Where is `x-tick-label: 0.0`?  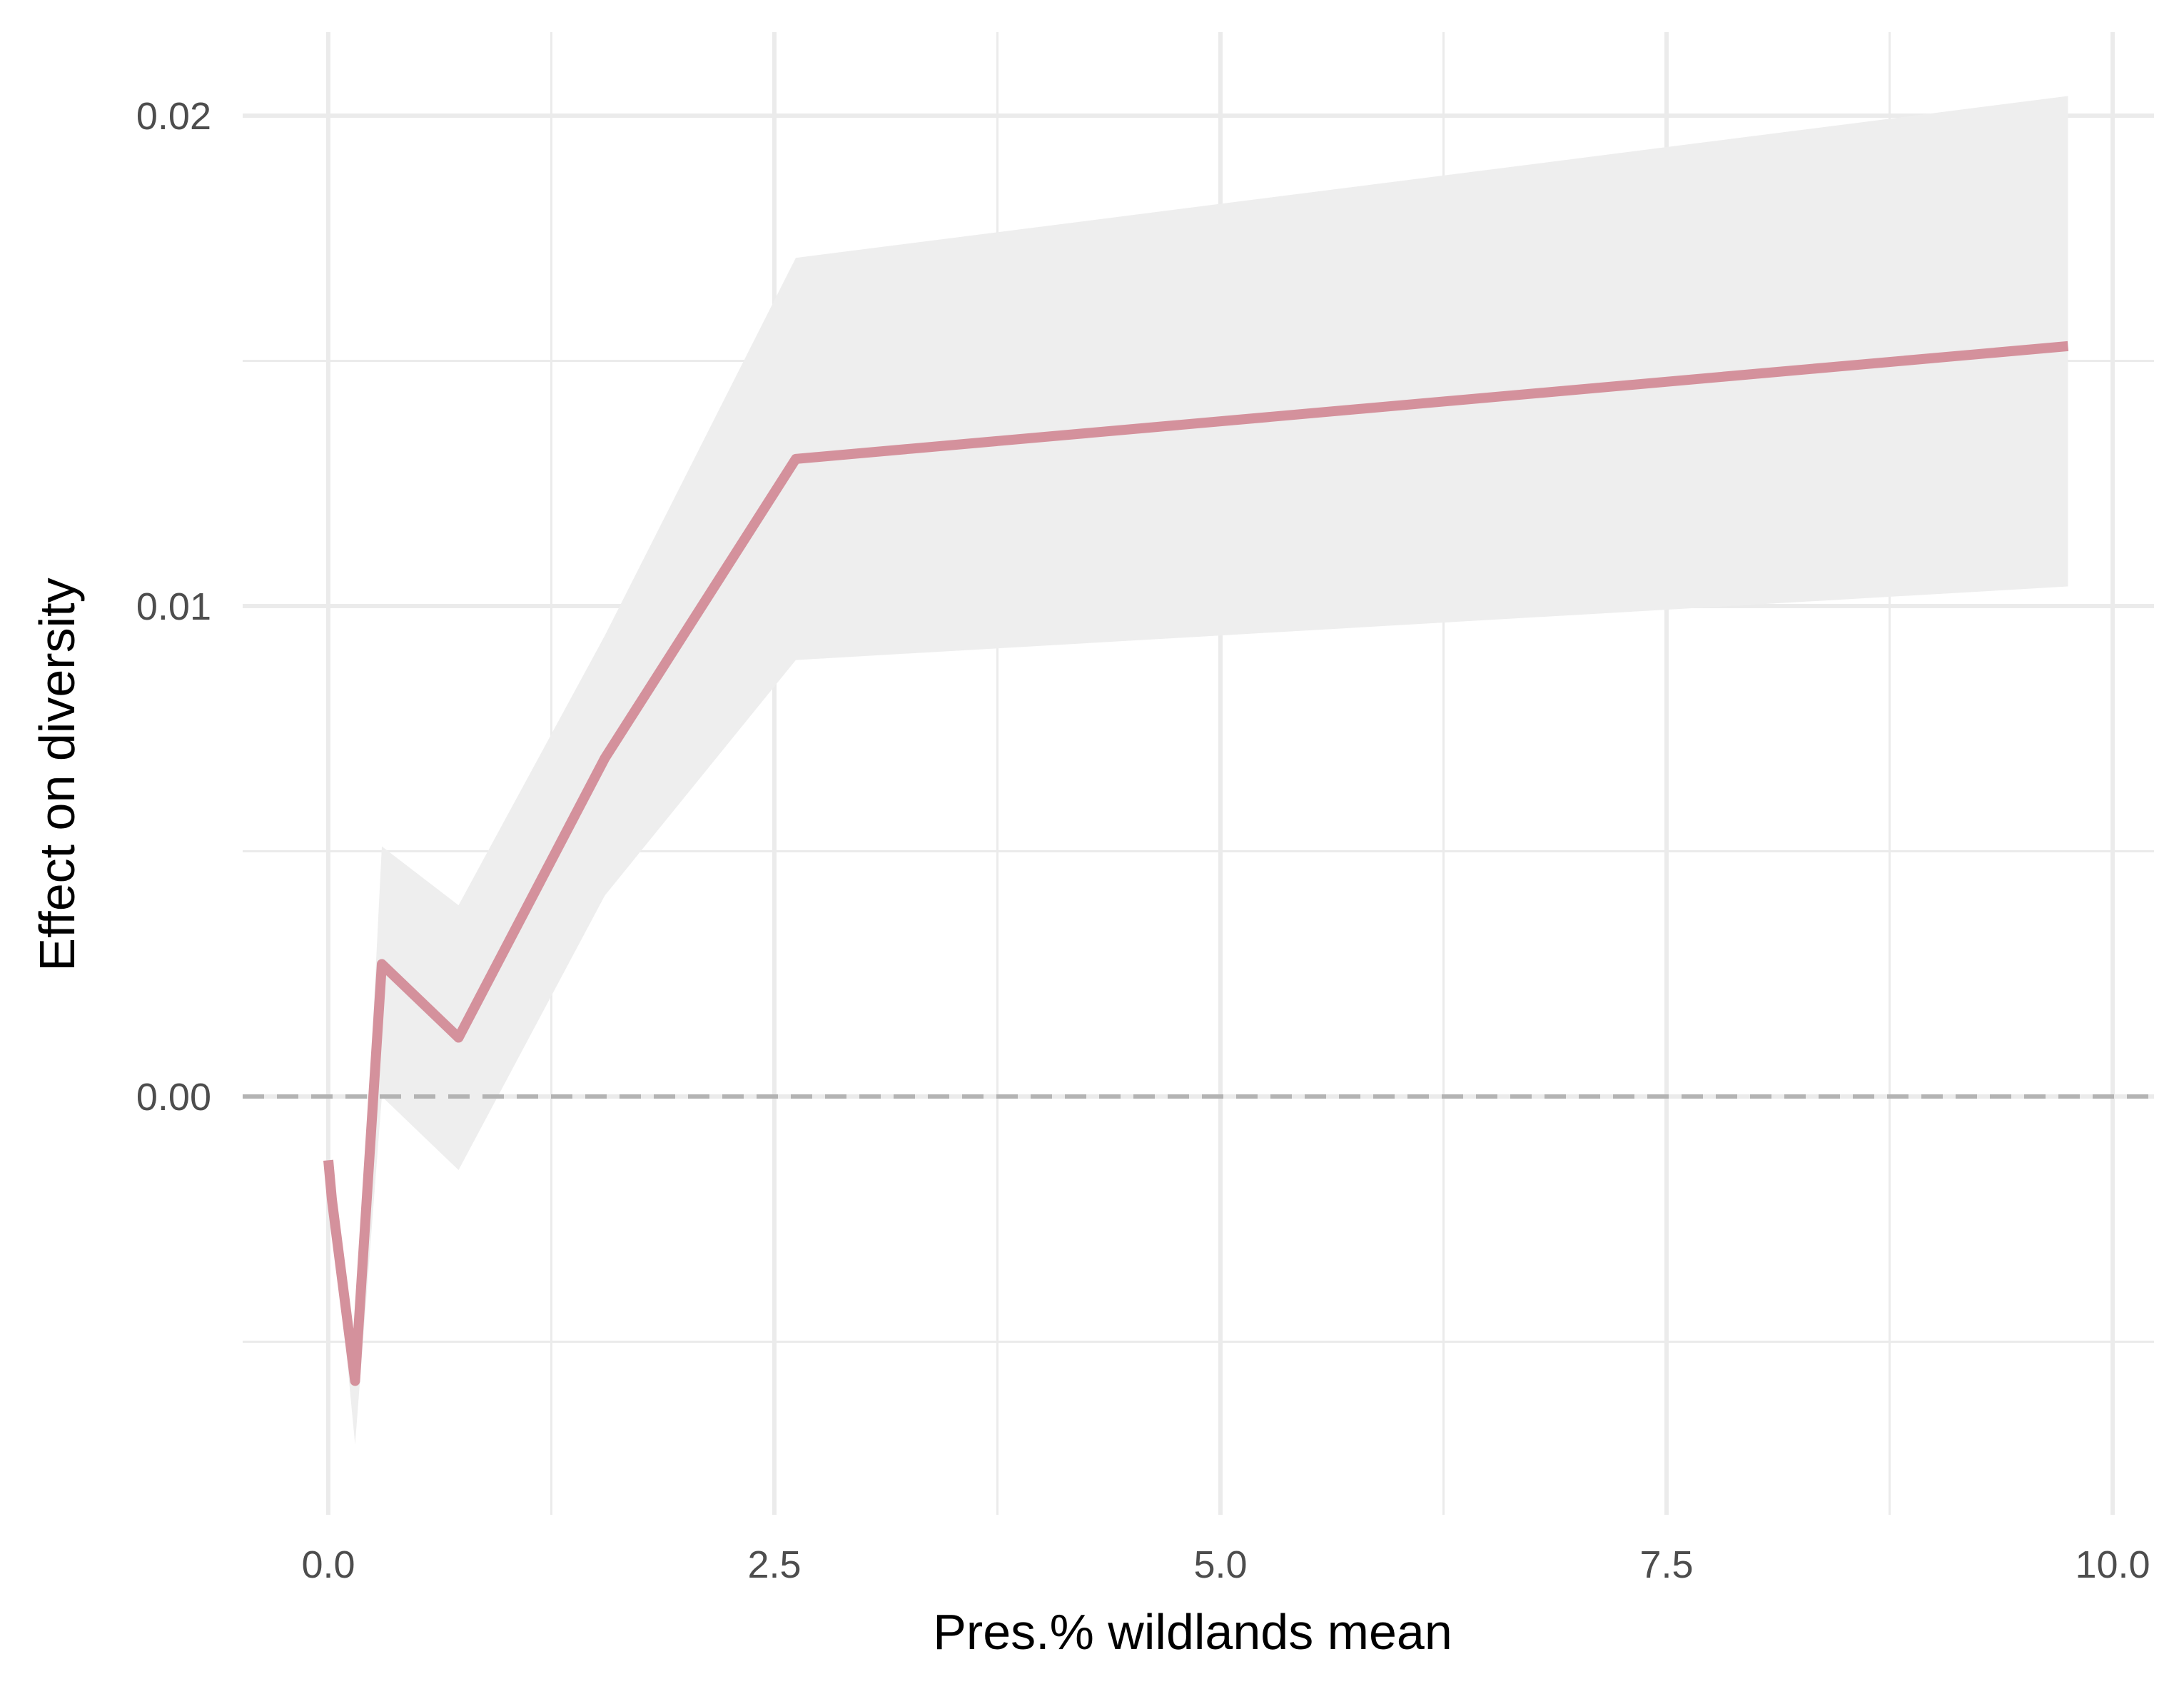
x-tick-label: 0.0 is located at coordinates (328, 1564).